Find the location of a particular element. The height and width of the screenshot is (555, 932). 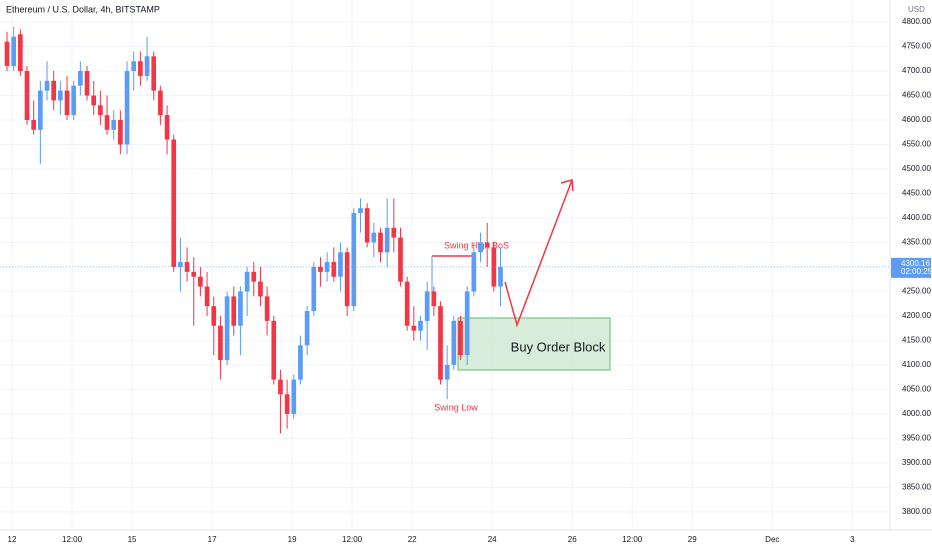

y-tick-label: 4000.00 is located at coordinates (916, 413).